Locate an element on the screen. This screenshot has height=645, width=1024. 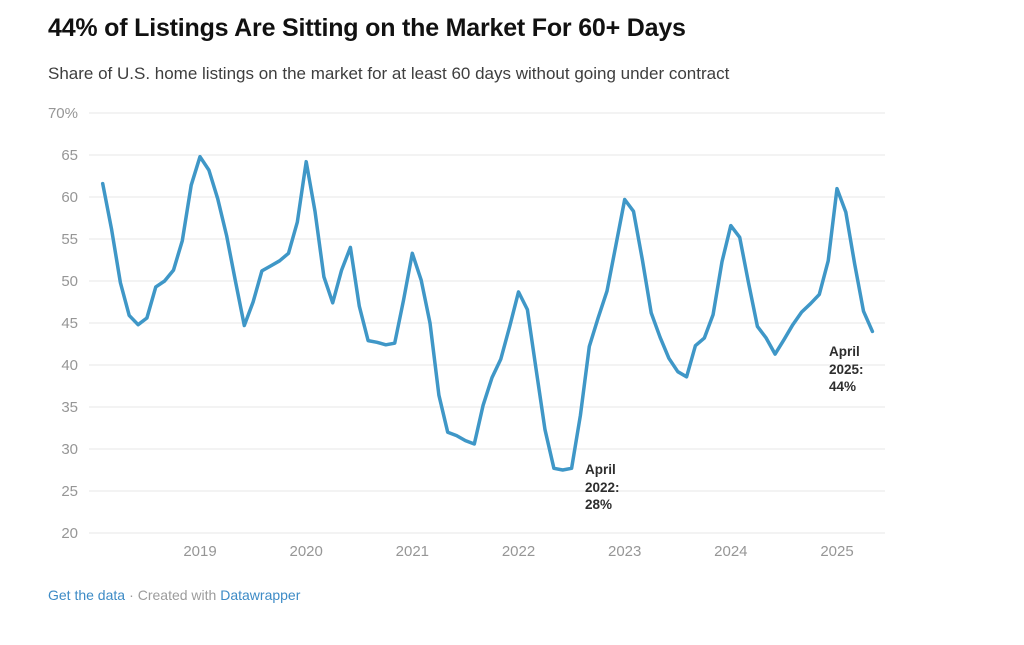
x-tick-label: 2024 is located at coordinates (730, 551).